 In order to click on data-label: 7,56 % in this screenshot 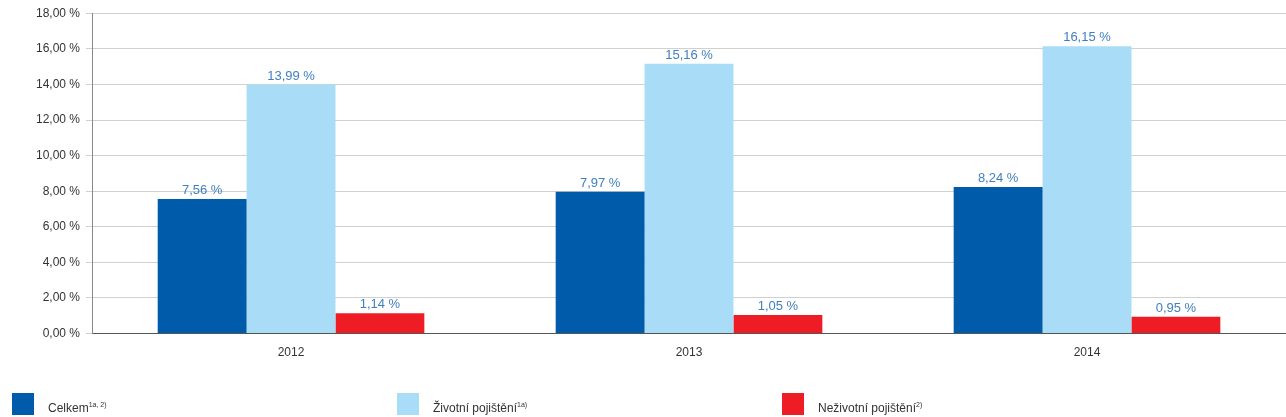, I will do `click(202, 190)`.